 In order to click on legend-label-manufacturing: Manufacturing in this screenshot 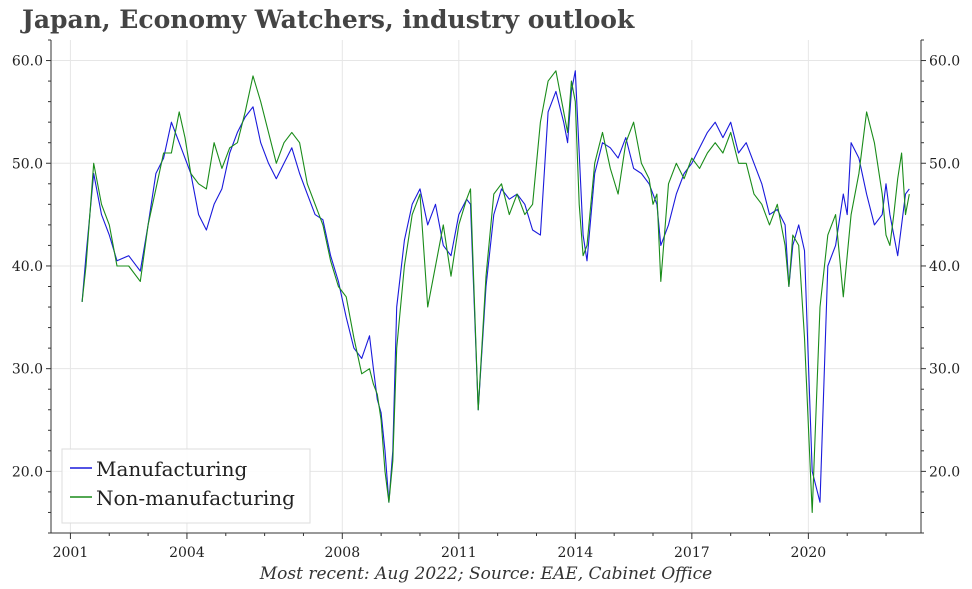, I will do `click(171, 469)`.